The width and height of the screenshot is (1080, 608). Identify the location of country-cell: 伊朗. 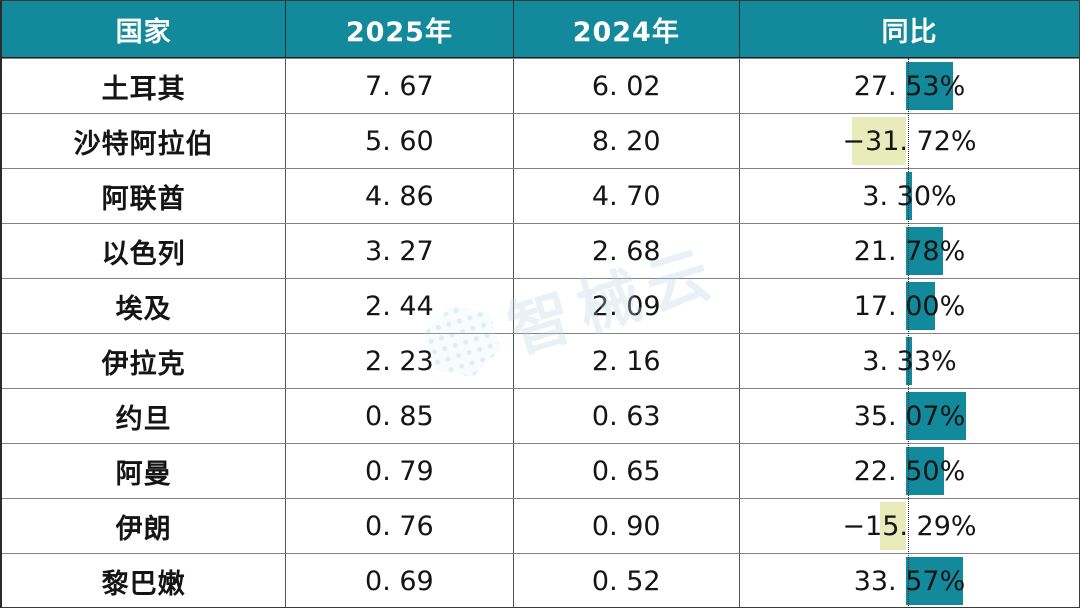
(144, 526).